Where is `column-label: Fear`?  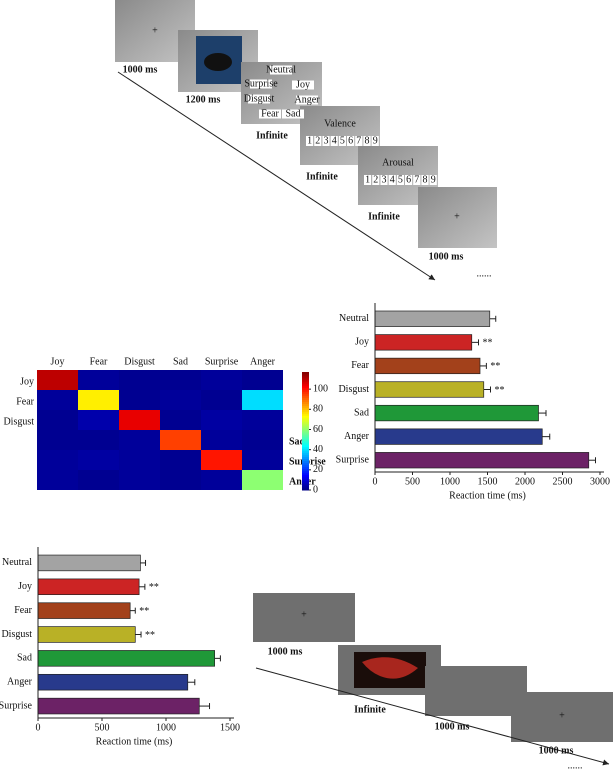
column-label: Fear is located at coordinates (99, 361).